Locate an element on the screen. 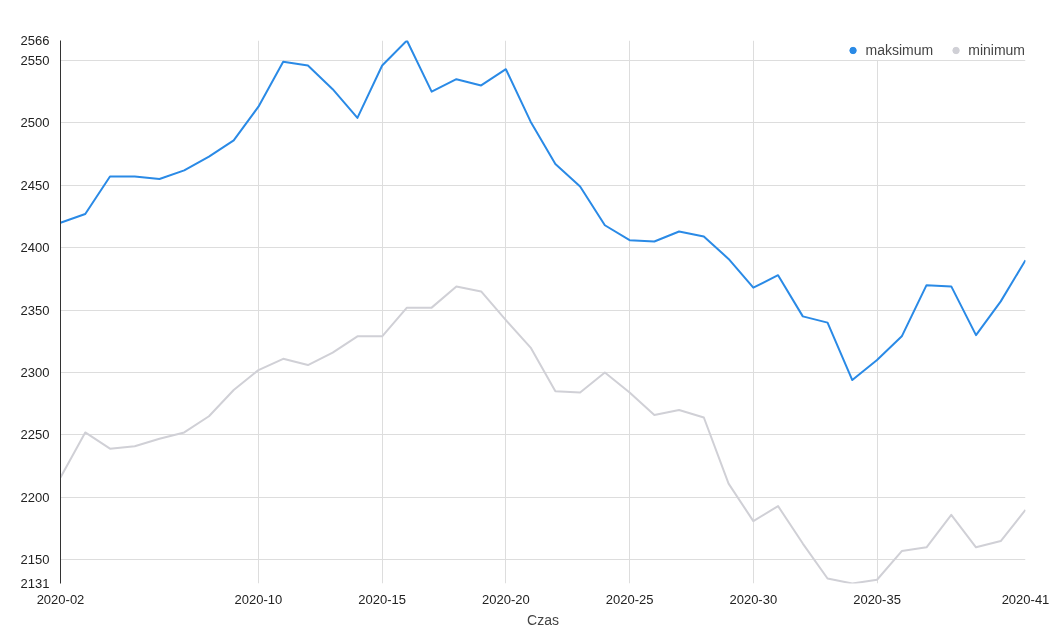 Image resolution: width=1064 pixels, height=636 pixels. y-tick-label: 2350 is located at coordinates (35, 310).